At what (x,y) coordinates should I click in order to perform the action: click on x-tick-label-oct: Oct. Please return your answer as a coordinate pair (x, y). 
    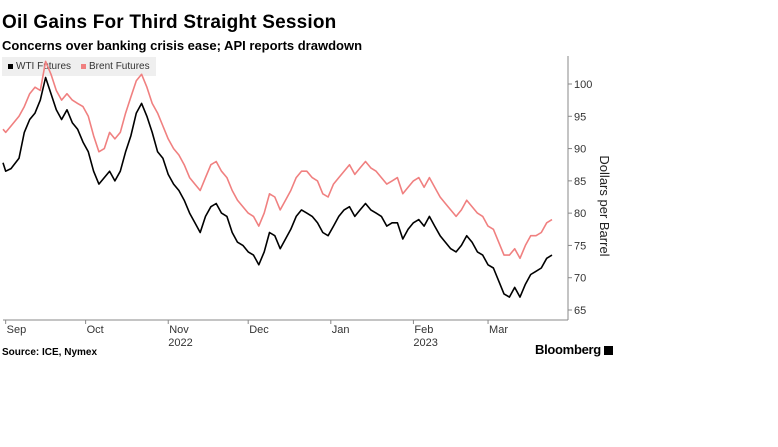
    Looking at the image, I should click on (95, 330).